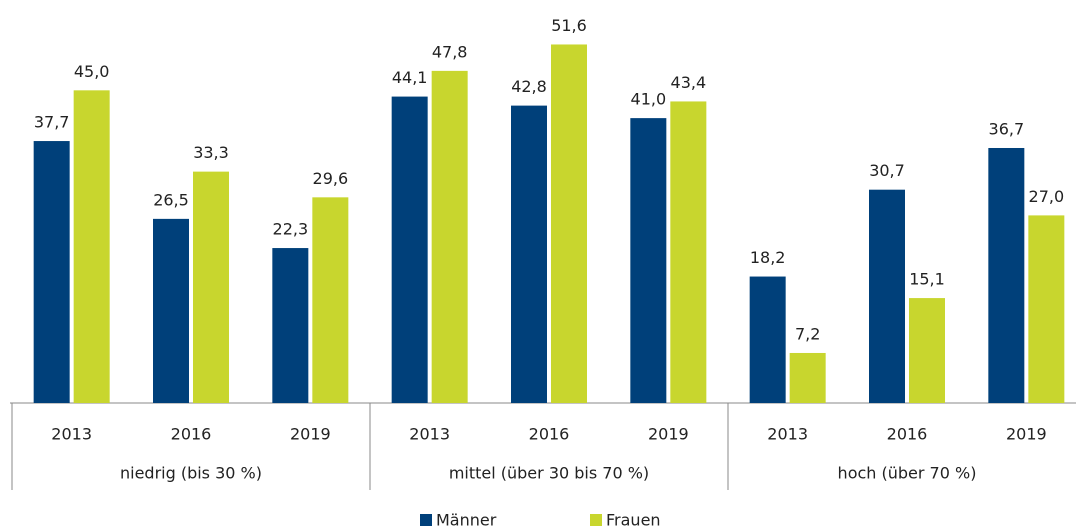 This screenshot has height=531, width=1076. Describe the element at coordinates (549, 473) in the screenshot. I see `group-label: mittel (über 30 bis 70 %)` at that location.